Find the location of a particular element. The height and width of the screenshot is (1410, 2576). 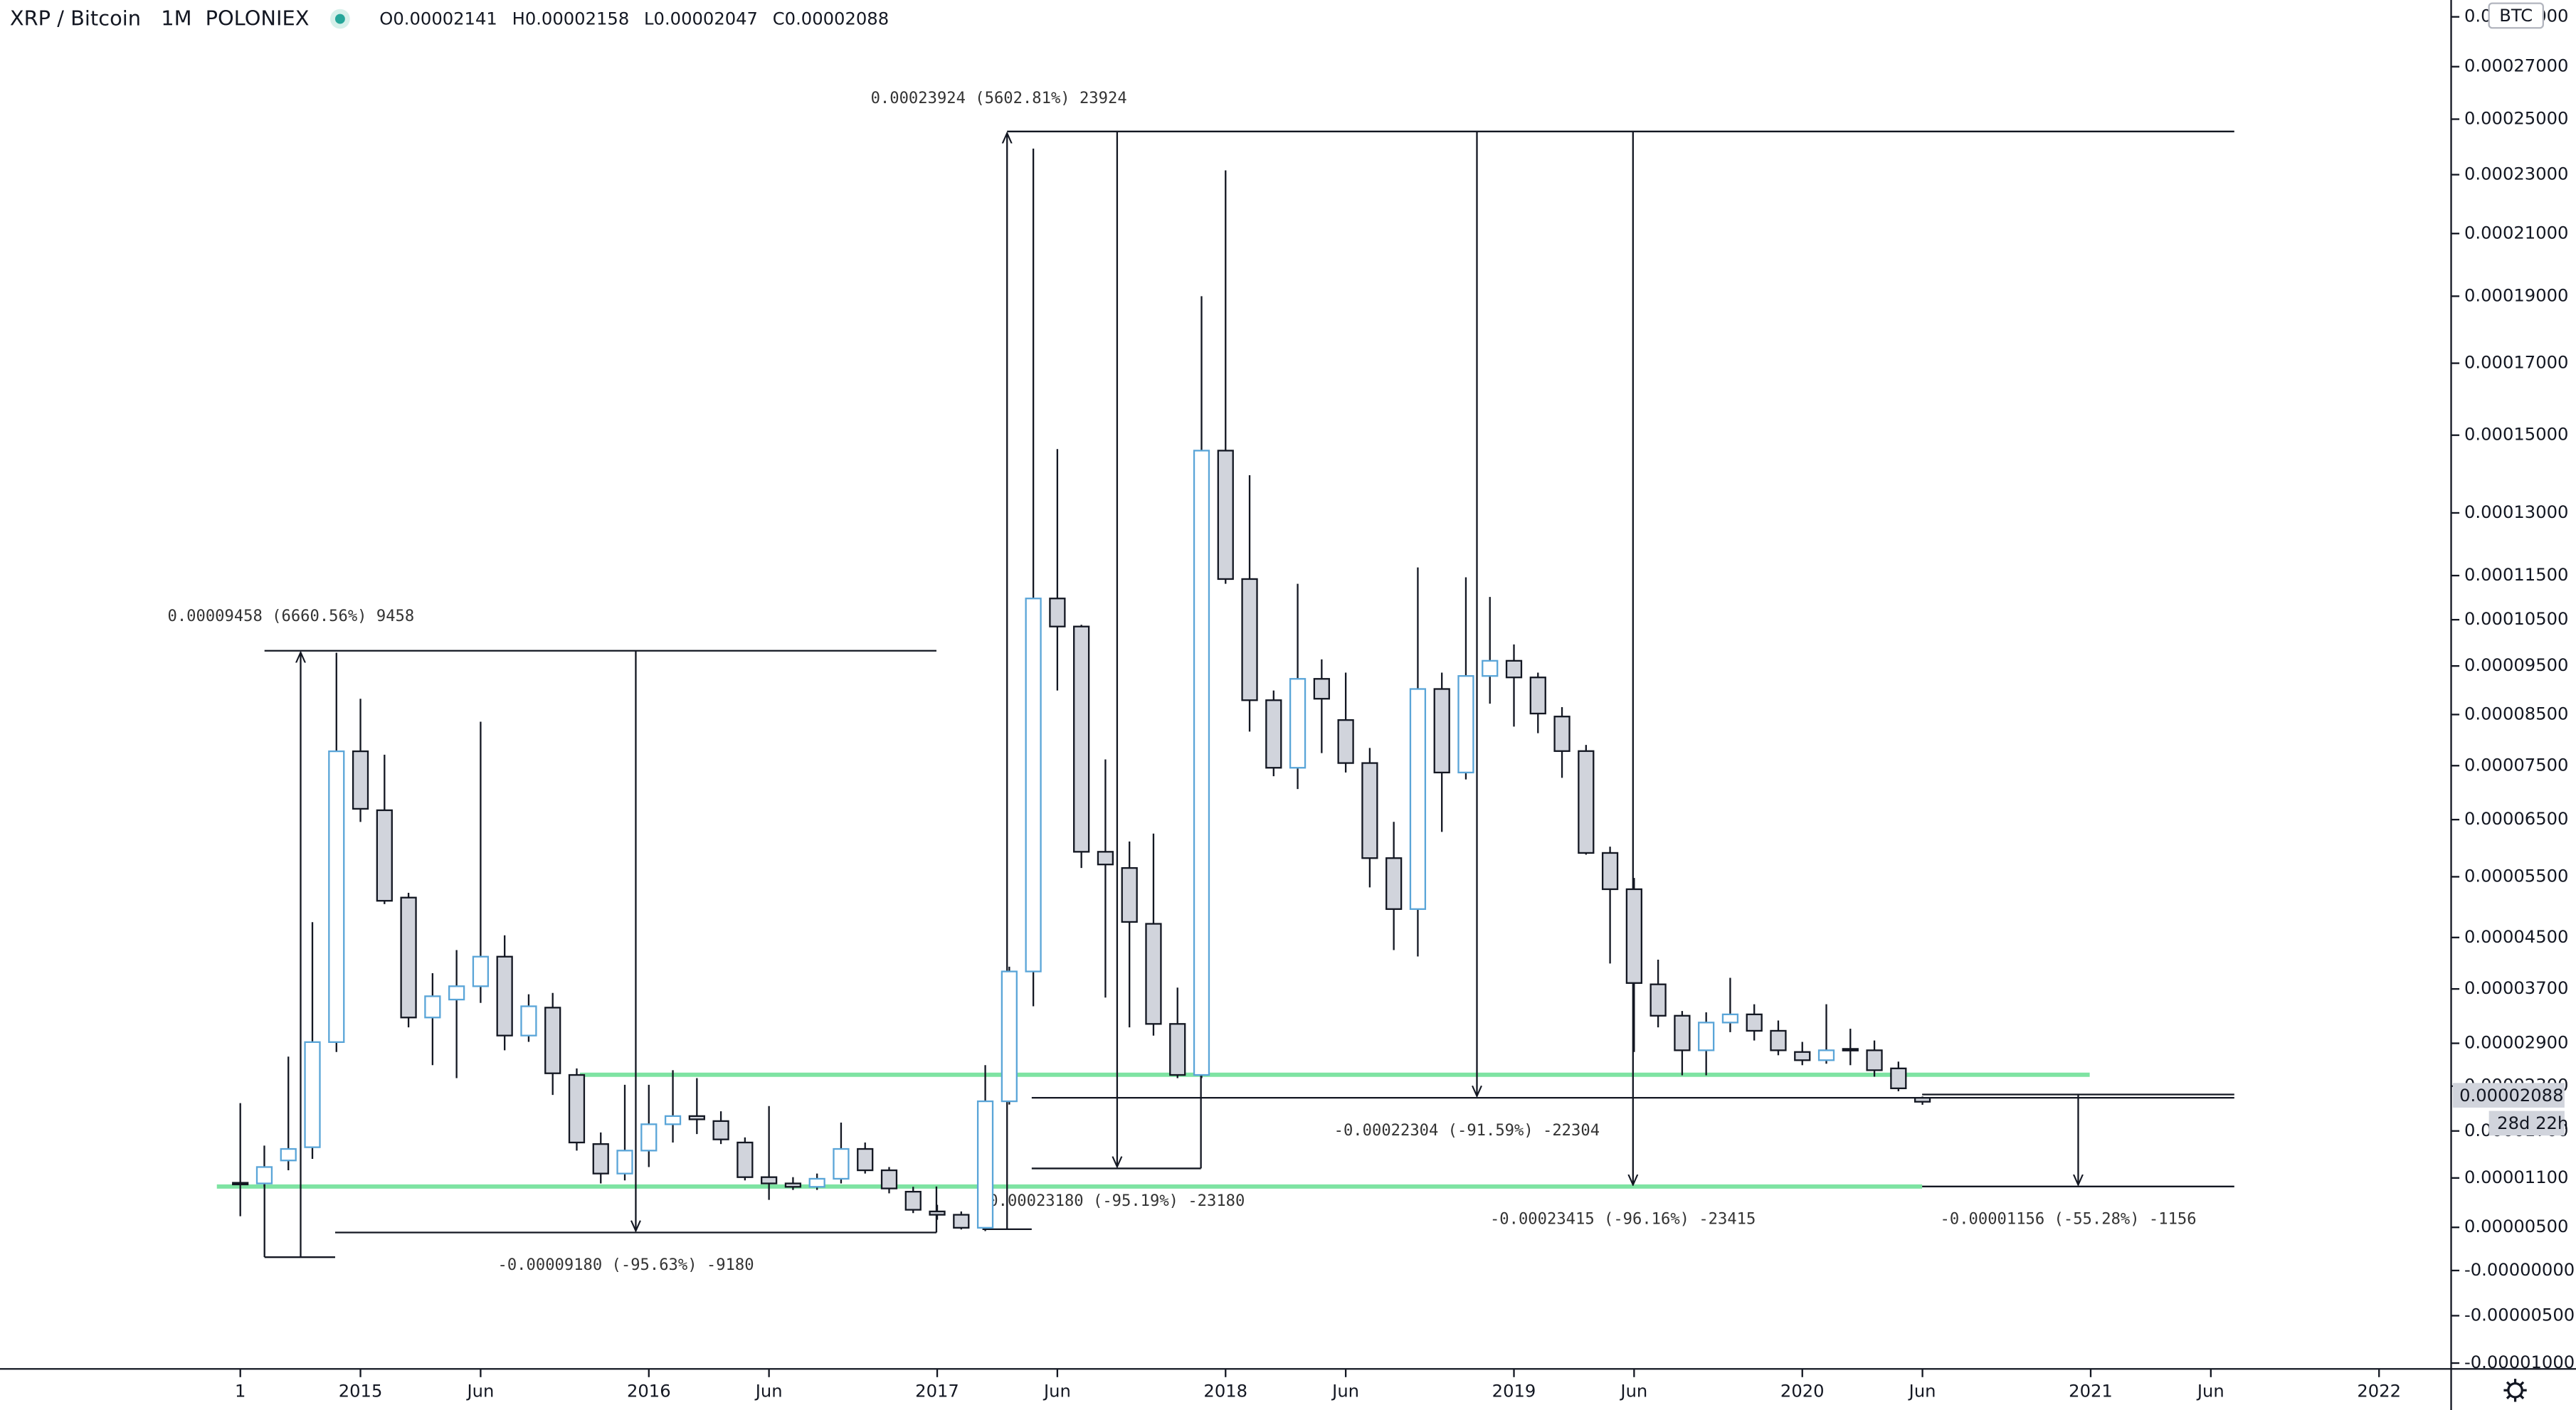

countdown: 28d 22h is located at coordinates (2533, 1123).